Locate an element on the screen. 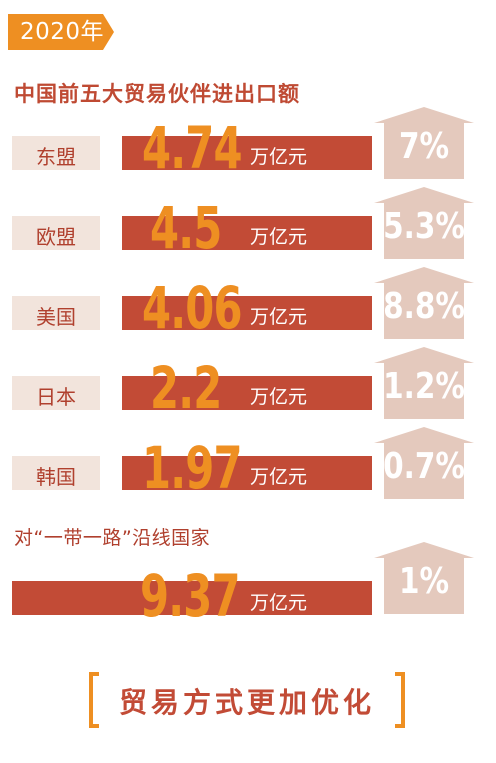 The height and width of the screenshot is (763, 496). year-tag: 2020年 is located at coordinates (61, 32).